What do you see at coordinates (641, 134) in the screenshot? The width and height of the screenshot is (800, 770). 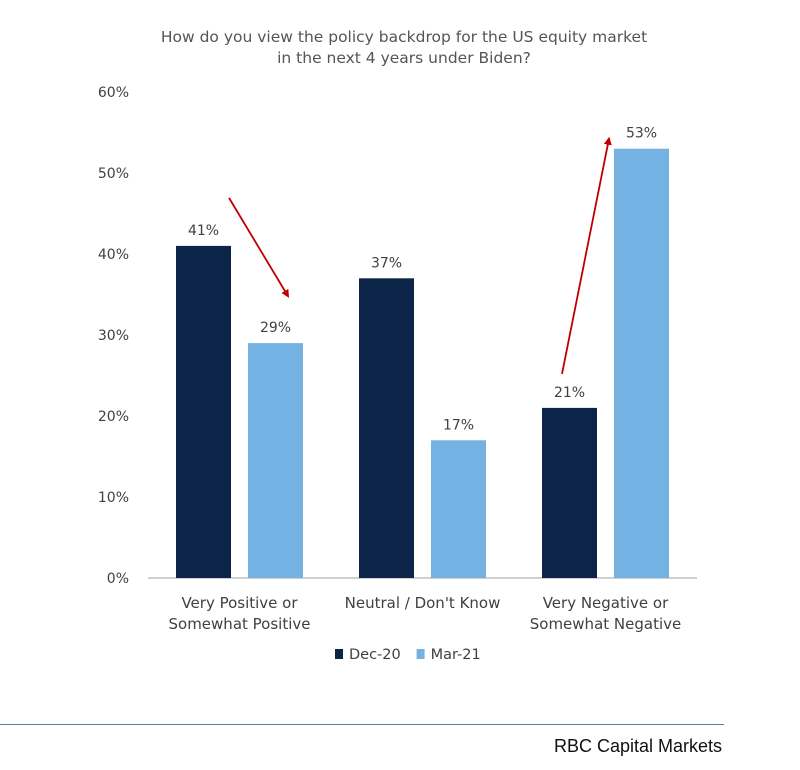 I see `data-label: 53%` at bounding box center [641, 134].